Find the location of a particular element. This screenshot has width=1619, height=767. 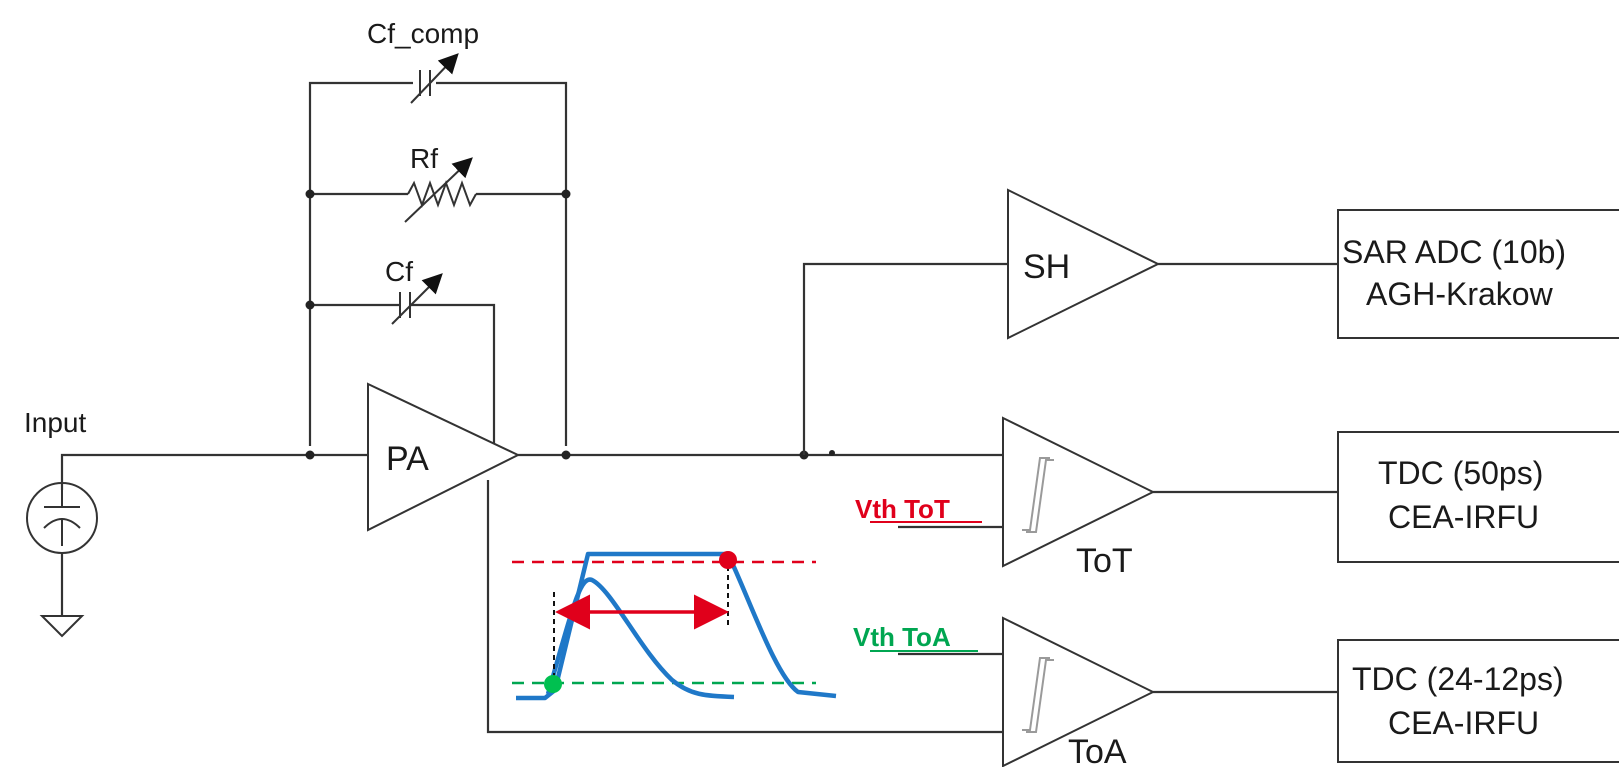

adc-block is located at coordinates (1478, 274).